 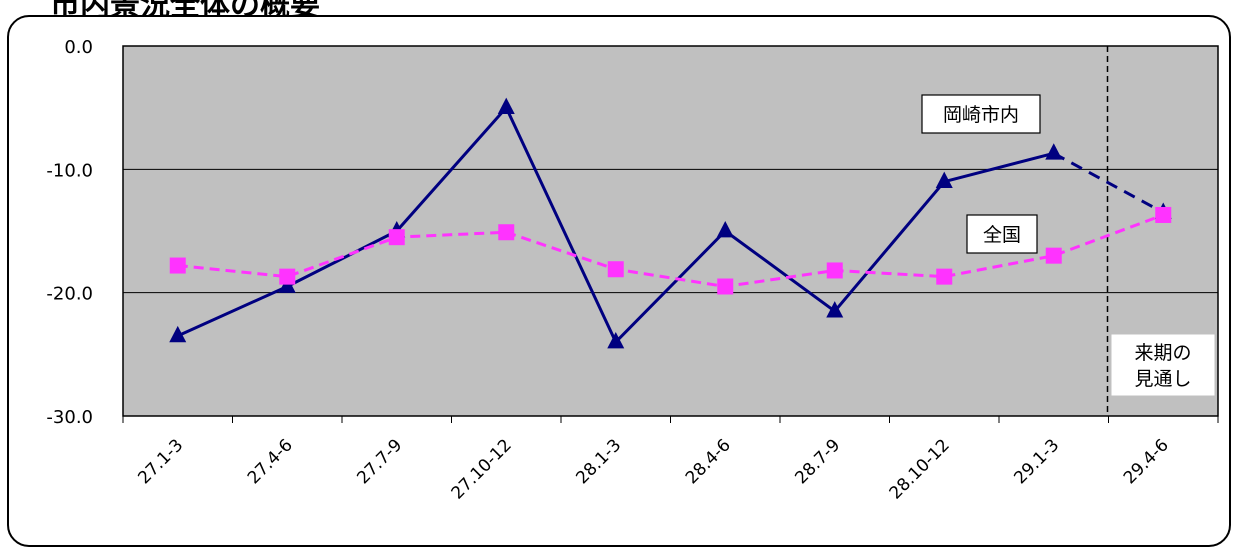 I want to click on series-label-okazaki-box, so click(x=981, y=114).